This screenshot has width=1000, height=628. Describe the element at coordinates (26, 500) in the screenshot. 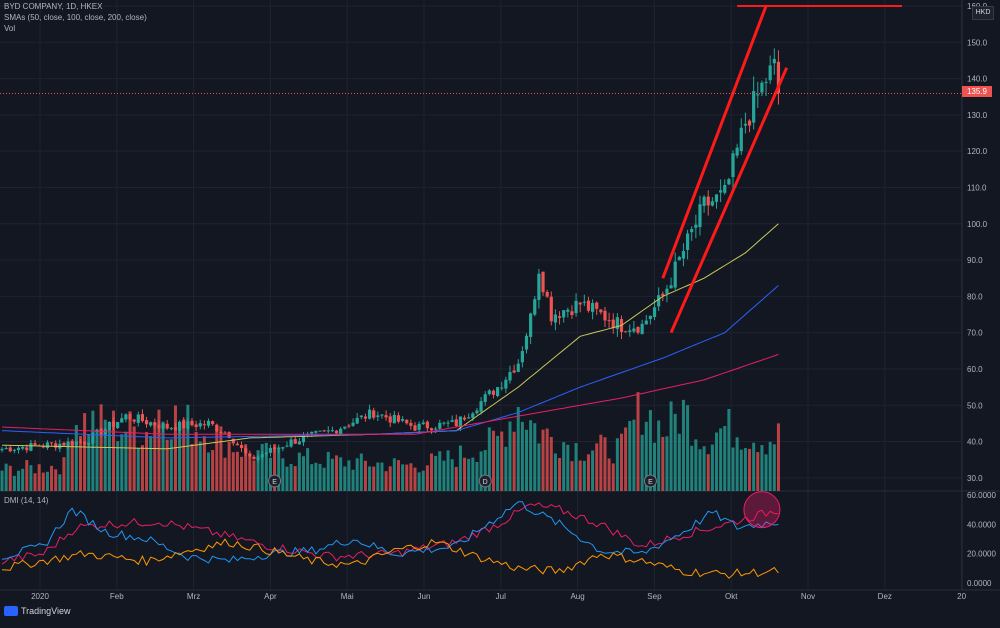

I see `dmi-legend: DMI (14, 14)` at that location.